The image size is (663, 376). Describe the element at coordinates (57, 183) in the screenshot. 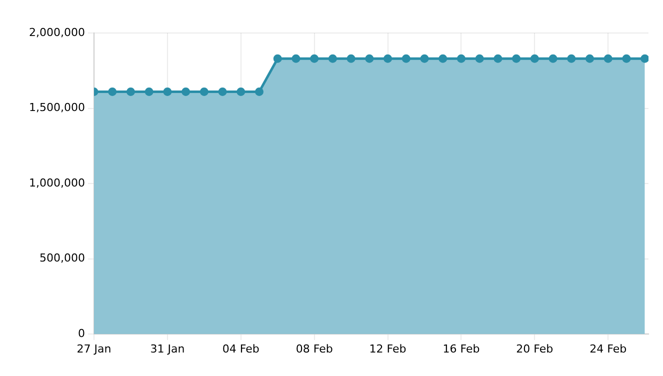

I see `y-tick-label: 1,000,000` at that location.